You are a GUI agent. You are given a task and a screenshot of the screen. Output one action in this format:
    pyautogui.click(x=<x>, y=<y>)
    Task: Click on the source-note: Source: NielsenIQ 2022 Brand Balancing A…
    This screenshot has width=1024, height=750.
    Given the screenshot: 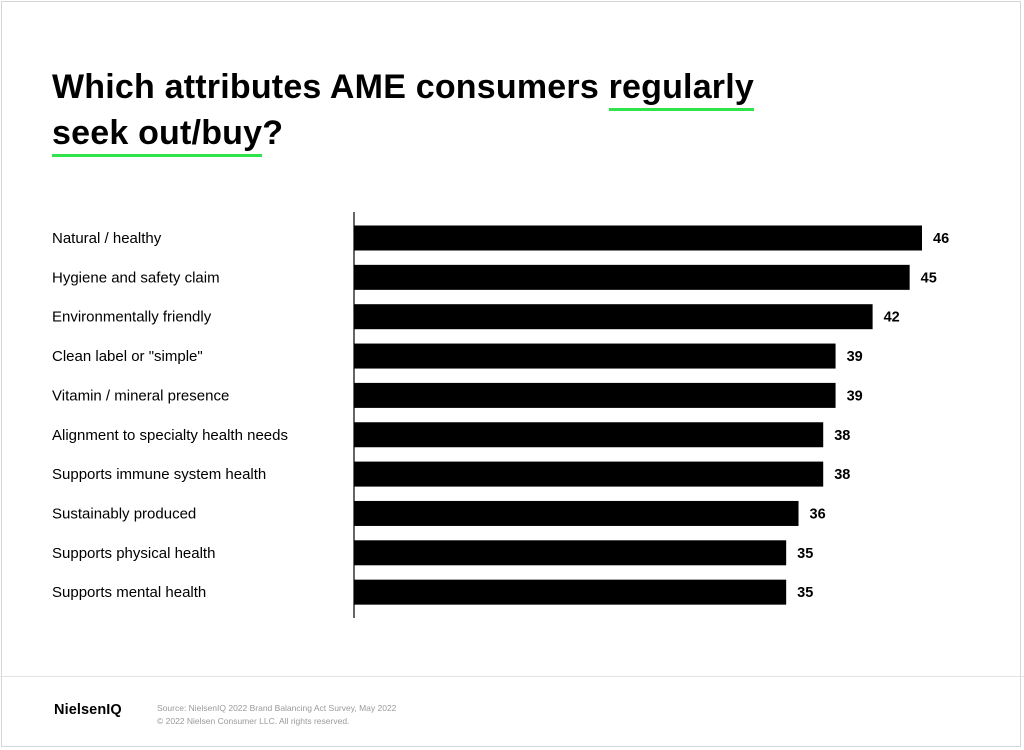 What is the action you would take?
    pyautogui.click(x=276, y=715)
    